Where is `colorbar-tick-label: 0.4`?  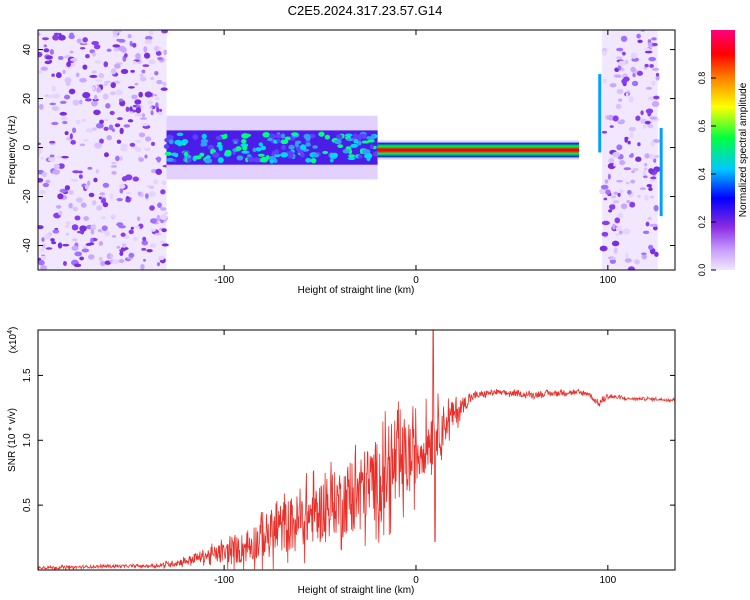
colorbar-tick-label: 0.4 is located at coordinates (702, 174).